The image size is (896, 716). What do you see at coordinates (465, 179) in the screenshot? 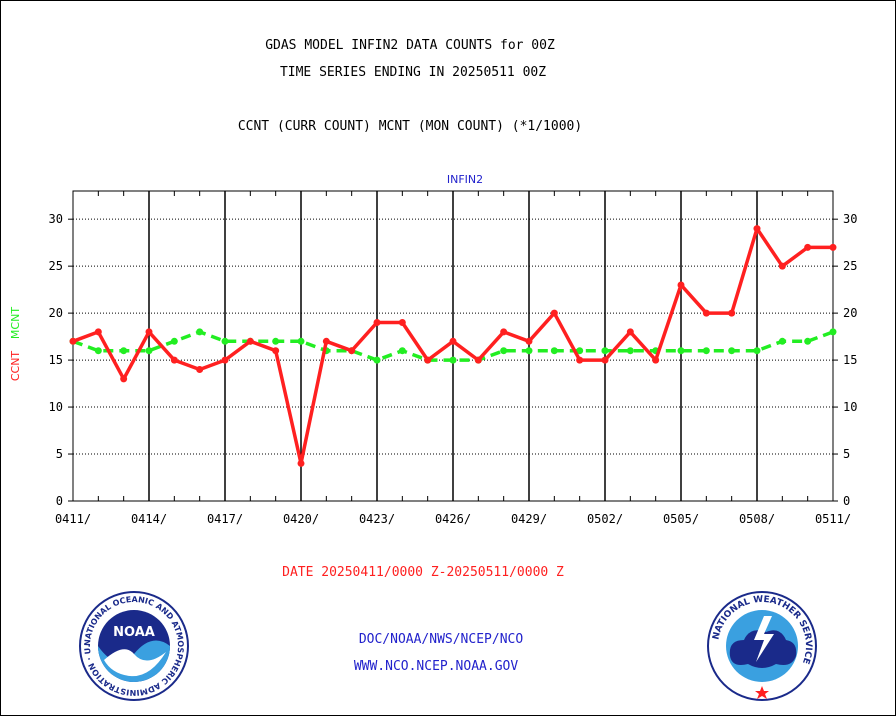
I see `chart-title: INFIN2` at bounding box center [465, 179].